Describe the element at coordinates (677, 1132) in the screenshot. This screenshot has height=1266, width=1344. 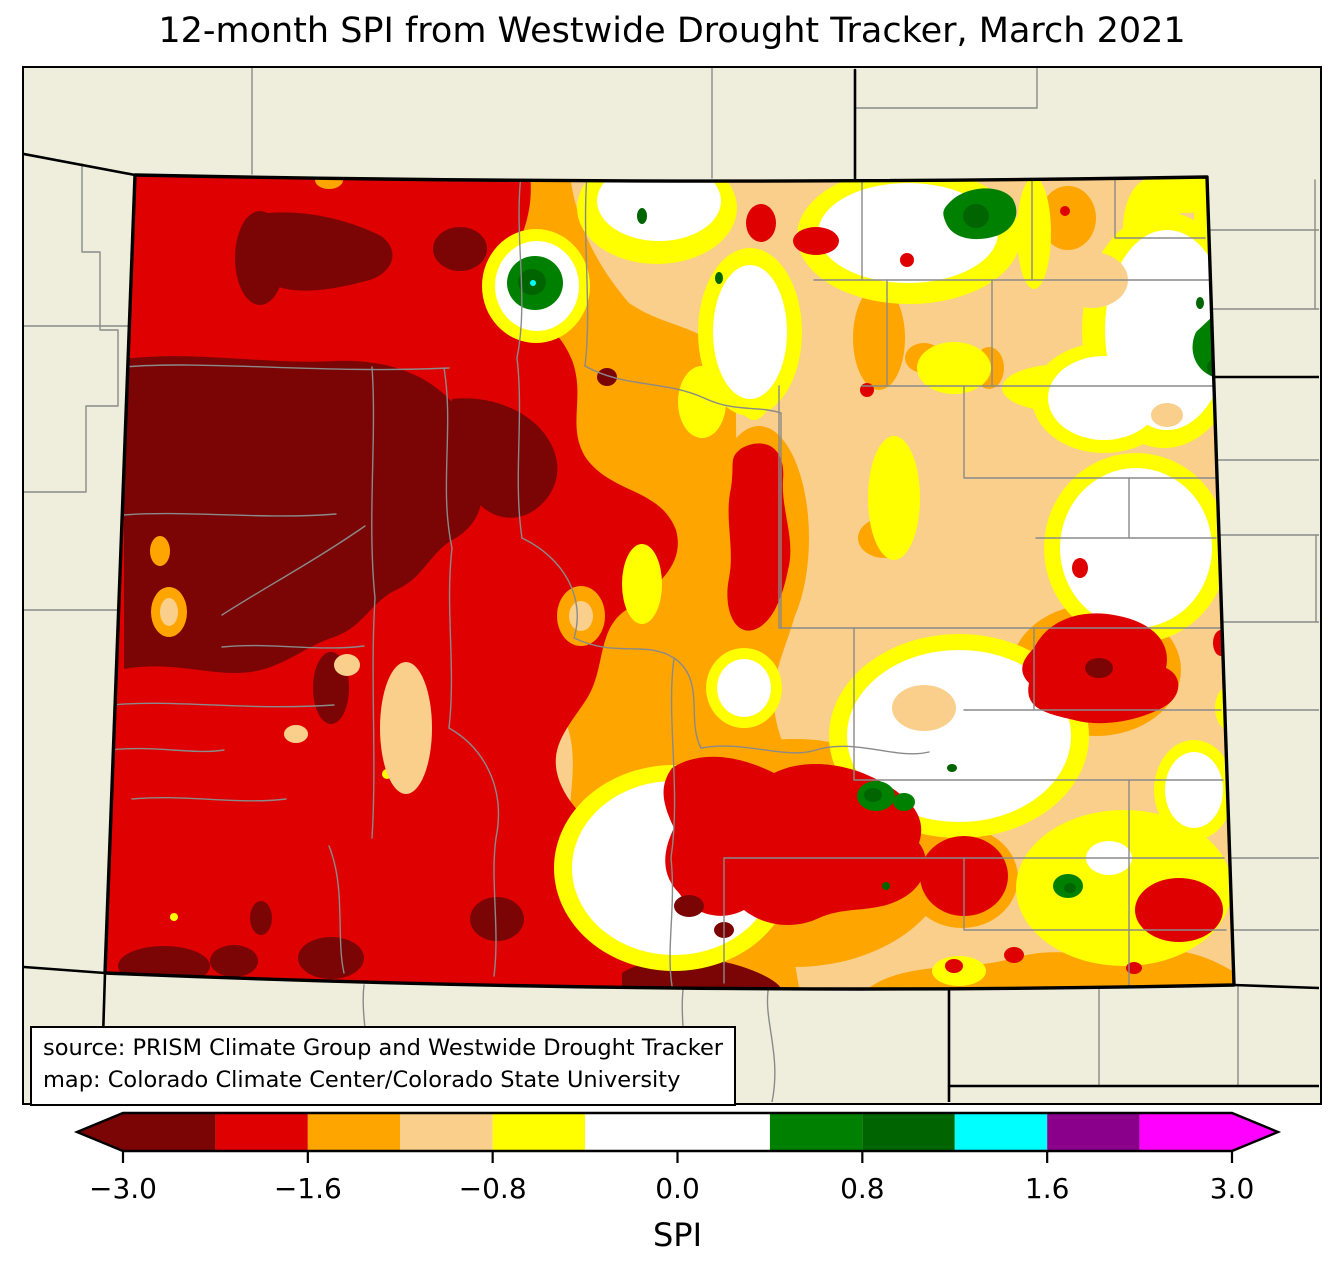
I see `colorbar-segment-white` at that location.